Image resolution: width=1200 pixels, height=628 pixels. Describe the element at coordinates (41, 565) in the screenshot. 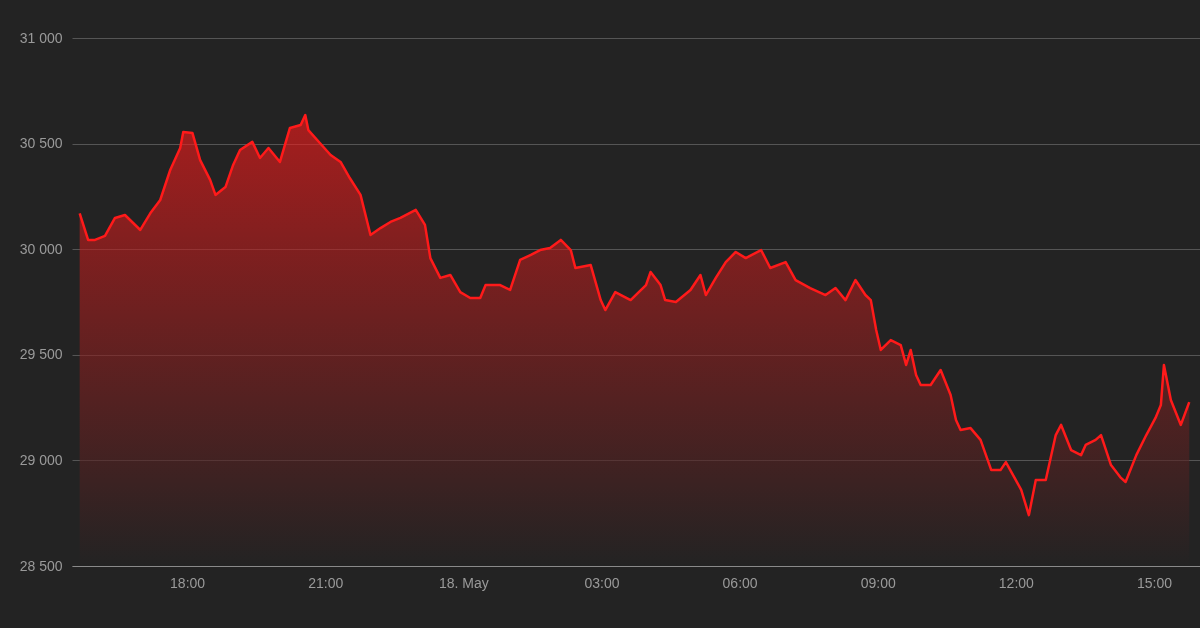

I see `y-tick-label: 28 500` at that location.